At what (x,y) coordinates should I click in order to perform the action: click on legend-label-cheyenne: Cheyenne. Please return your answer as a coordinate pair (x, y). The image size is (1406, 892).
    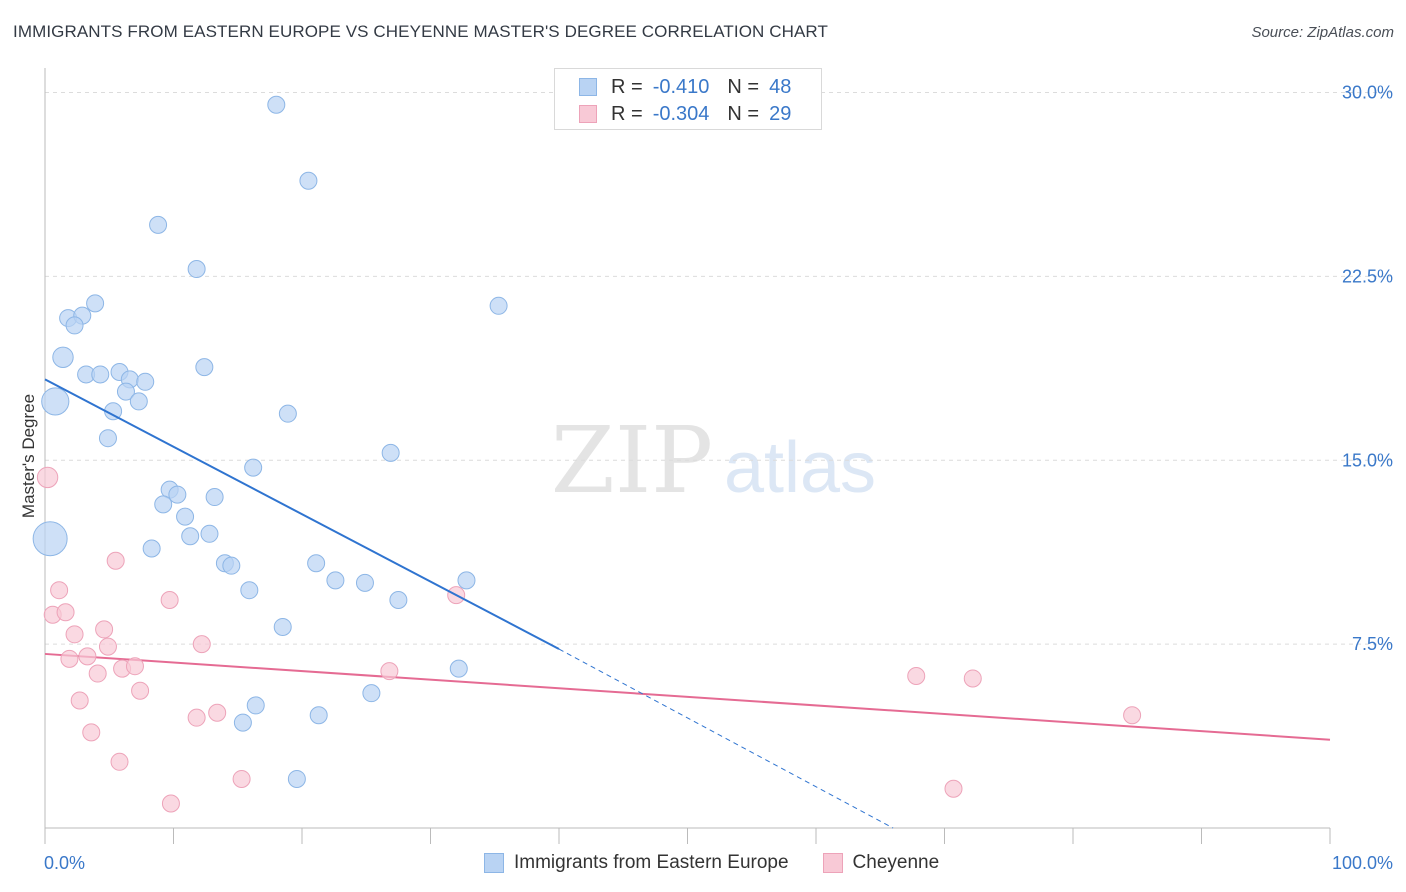
    Looking at the image, I should click on (896, 862).